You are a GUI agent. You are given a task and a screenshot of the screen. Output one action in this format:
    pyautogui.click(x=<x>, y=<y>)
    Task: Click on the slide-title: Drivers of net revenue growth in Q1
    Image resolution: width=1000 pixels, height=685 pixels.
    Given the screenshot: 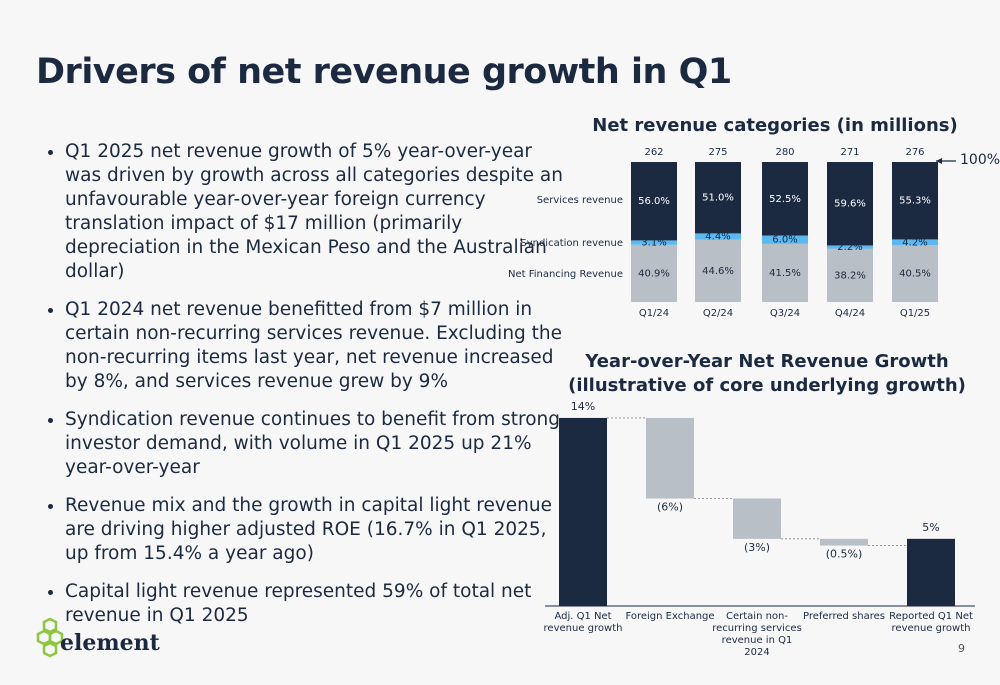 What is the action you would take?
    pyautogui.click(x=384, y=72)
    